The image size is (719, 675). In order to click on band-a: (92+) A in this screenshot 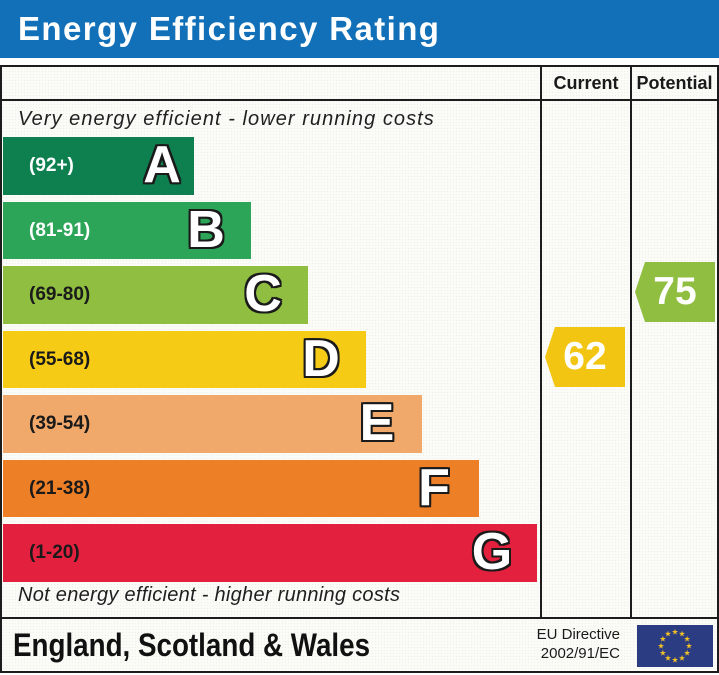, I will do `click(98, 165)`.